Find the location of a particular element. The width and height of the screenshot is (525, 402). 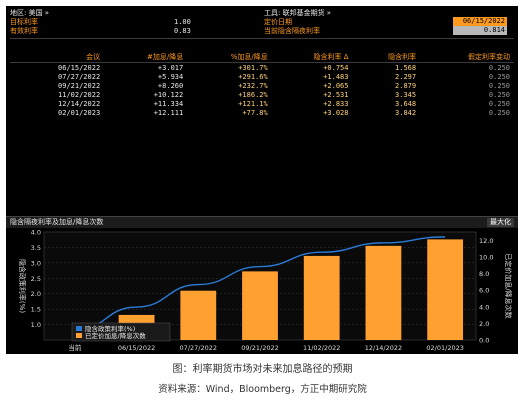

legend-bar-swatch is located at coordinates (79, 335).